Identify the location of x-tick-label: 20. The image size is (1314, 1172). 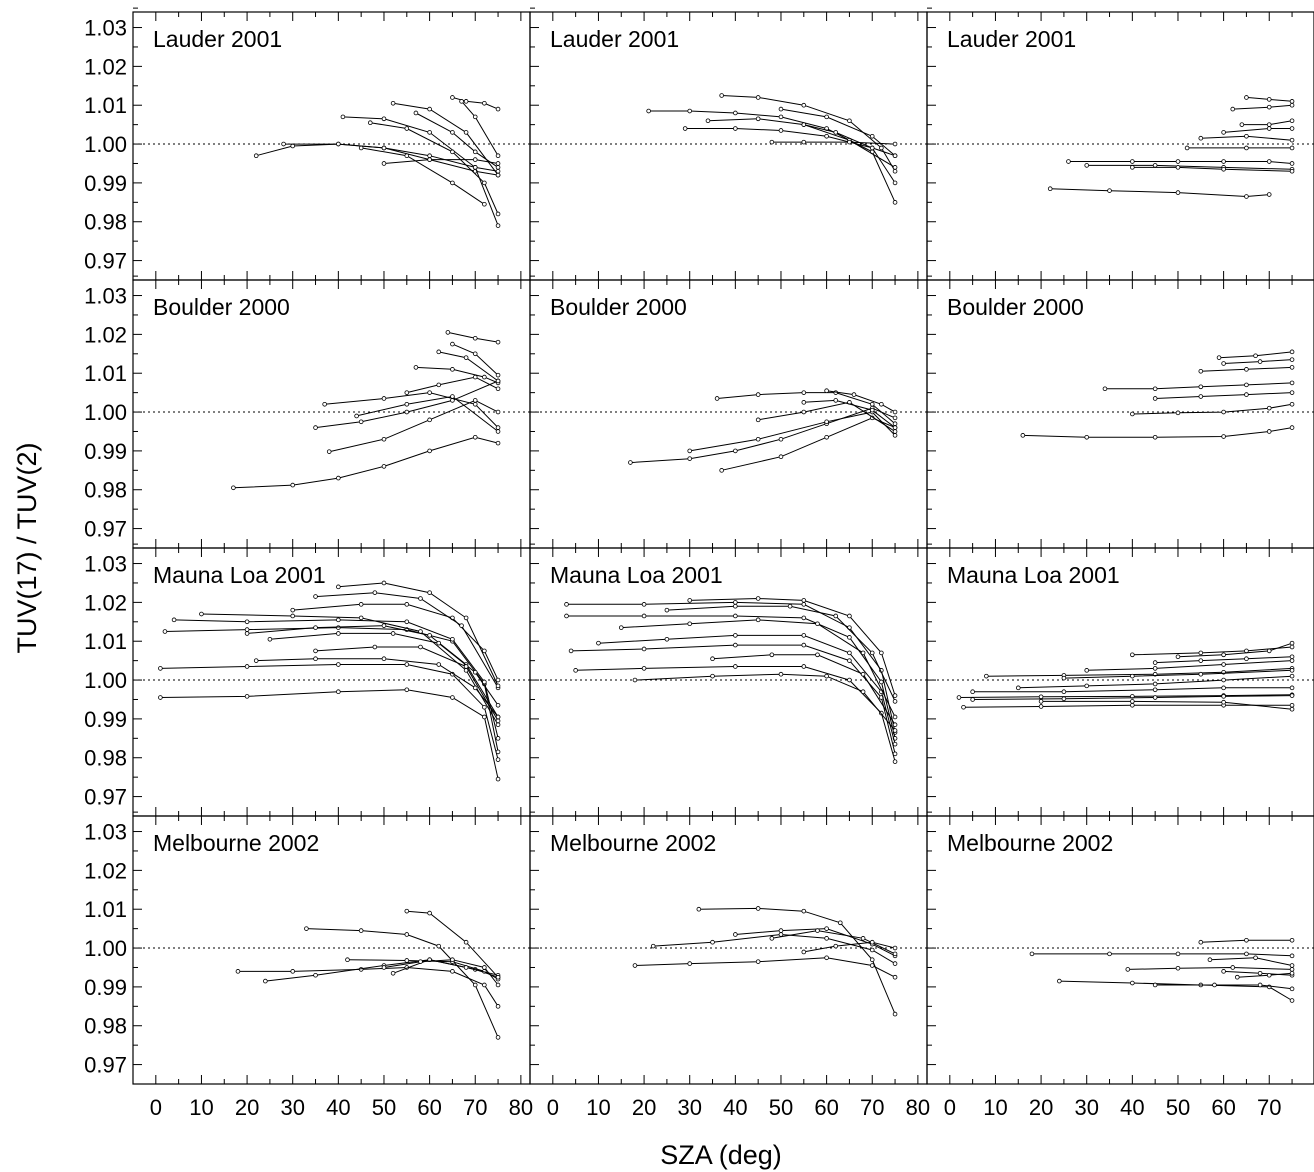
(644, 1107).